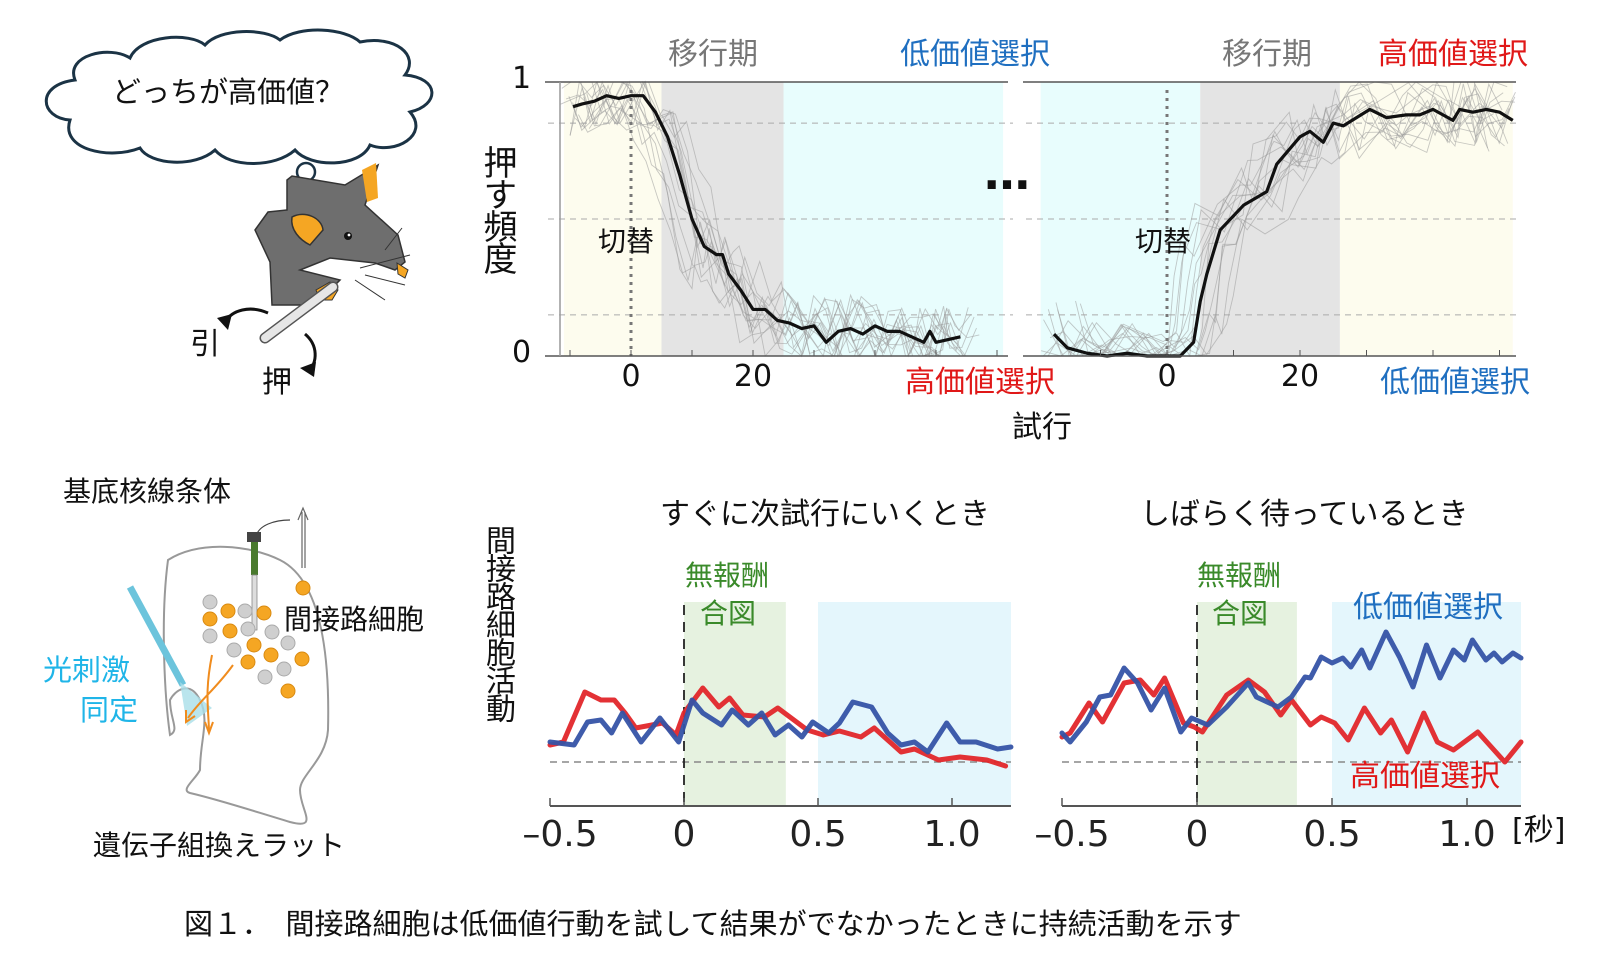 The height and width of the screenshot is (960, 1600). I want to click on thought-cloud-icon, so click(239, 96).